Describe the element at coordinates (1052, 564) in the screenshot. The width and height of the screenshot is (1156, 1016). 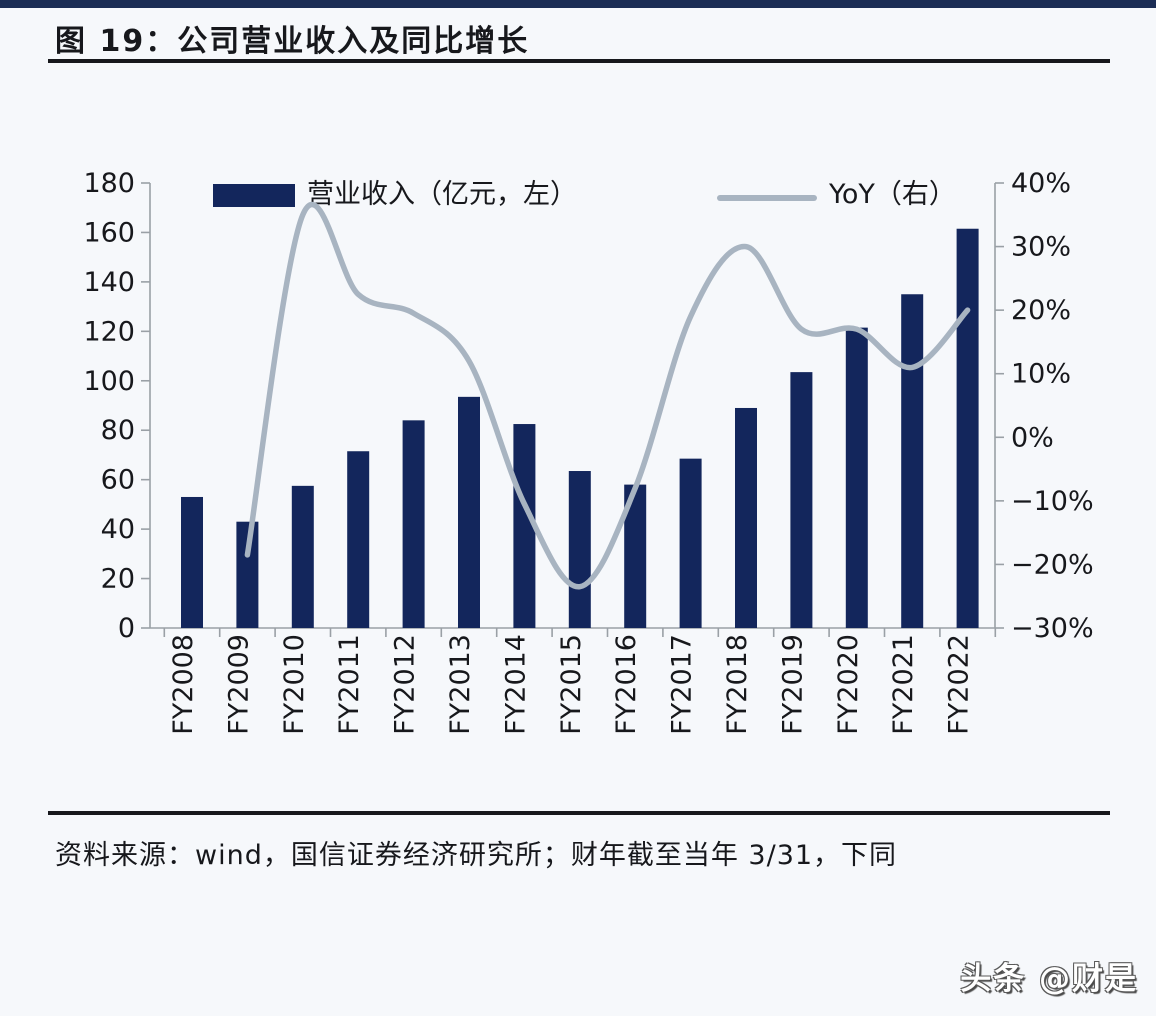
I see `right-axis-tick-label: −20%` at that location.